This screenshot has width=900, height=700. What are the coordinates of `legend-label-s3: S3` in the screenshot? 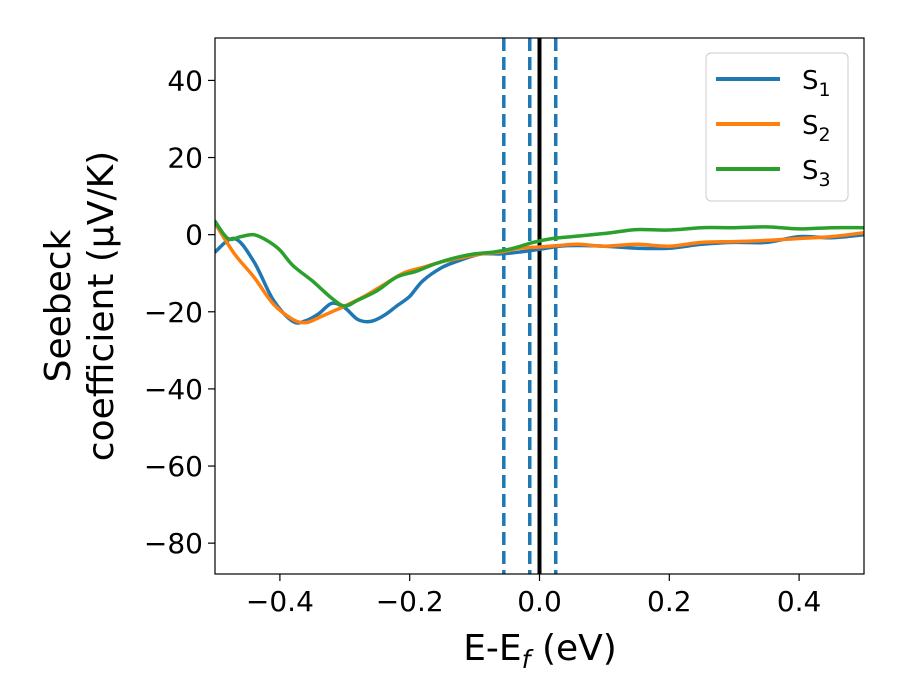 It's located at (816, 173).